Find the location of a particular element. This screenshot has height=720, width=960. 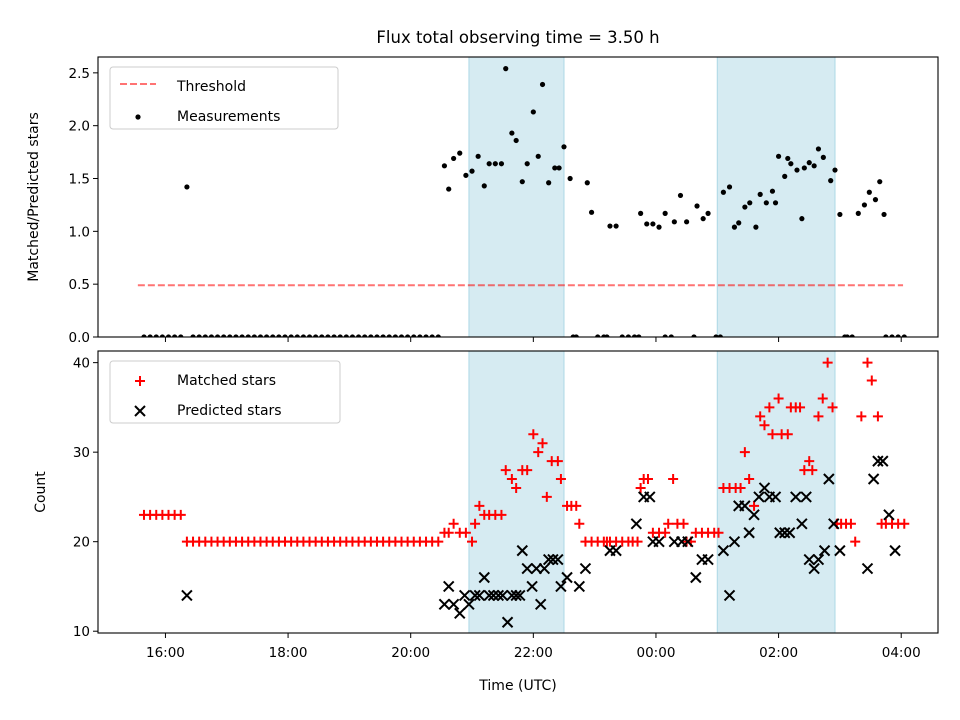

y-tick-label: 2.5 is located at coordinates (79, 74).